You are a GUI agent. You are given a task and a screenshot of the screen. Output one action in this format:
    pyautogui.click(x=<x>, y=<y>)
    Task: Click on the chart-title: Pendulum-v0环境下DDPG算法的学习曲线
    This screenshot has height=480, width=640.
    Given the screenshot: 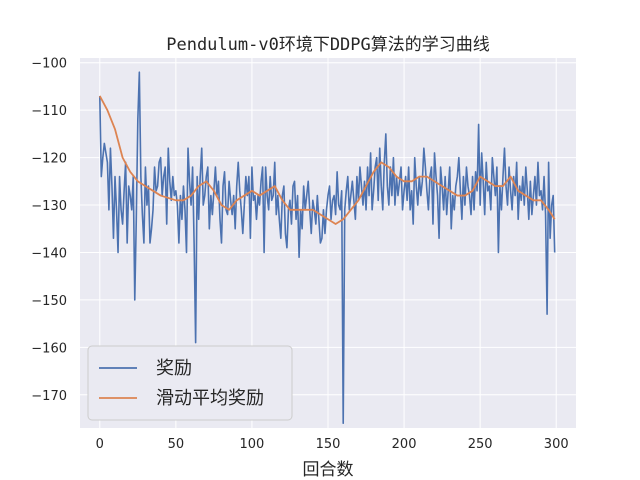 What is the action you would take?
    pyautogui.click(x=328, y=45)
    